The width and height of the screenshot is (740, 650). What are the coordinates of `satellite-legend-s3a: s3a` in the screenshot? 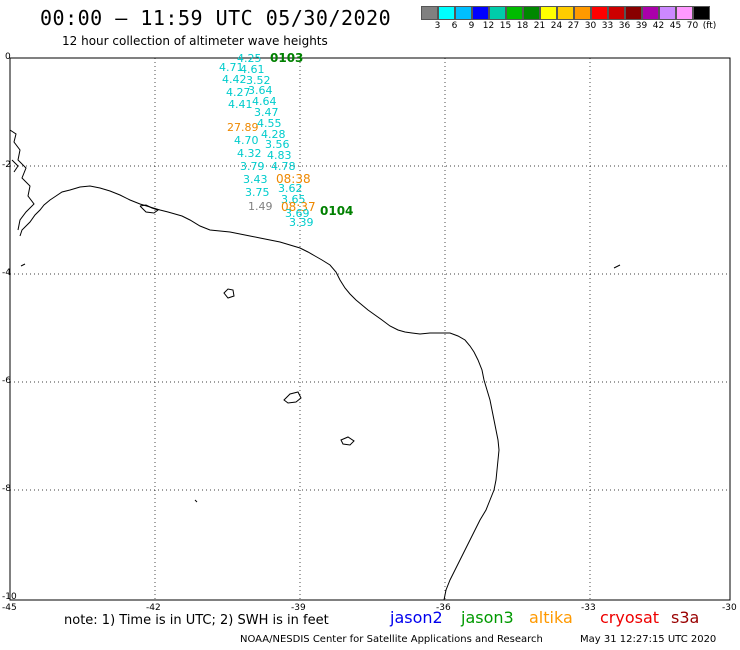 It's located at (685, 617).